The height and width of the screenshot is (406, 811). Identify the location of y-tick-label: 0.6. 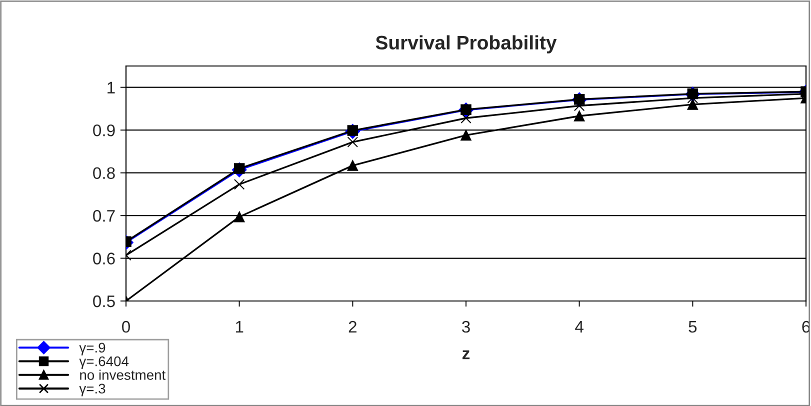
(104, 258).